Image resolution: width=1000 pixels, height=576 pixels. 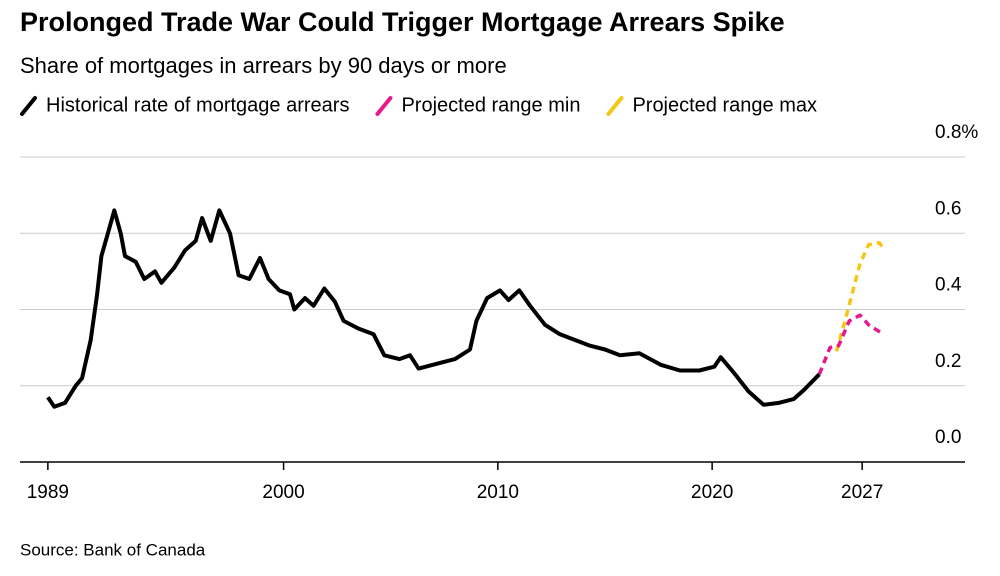 What do you see at coordinates (948, 361) in the screenshot?
I see `y-tick-label: 0.2` at bounding box center [948, 361].